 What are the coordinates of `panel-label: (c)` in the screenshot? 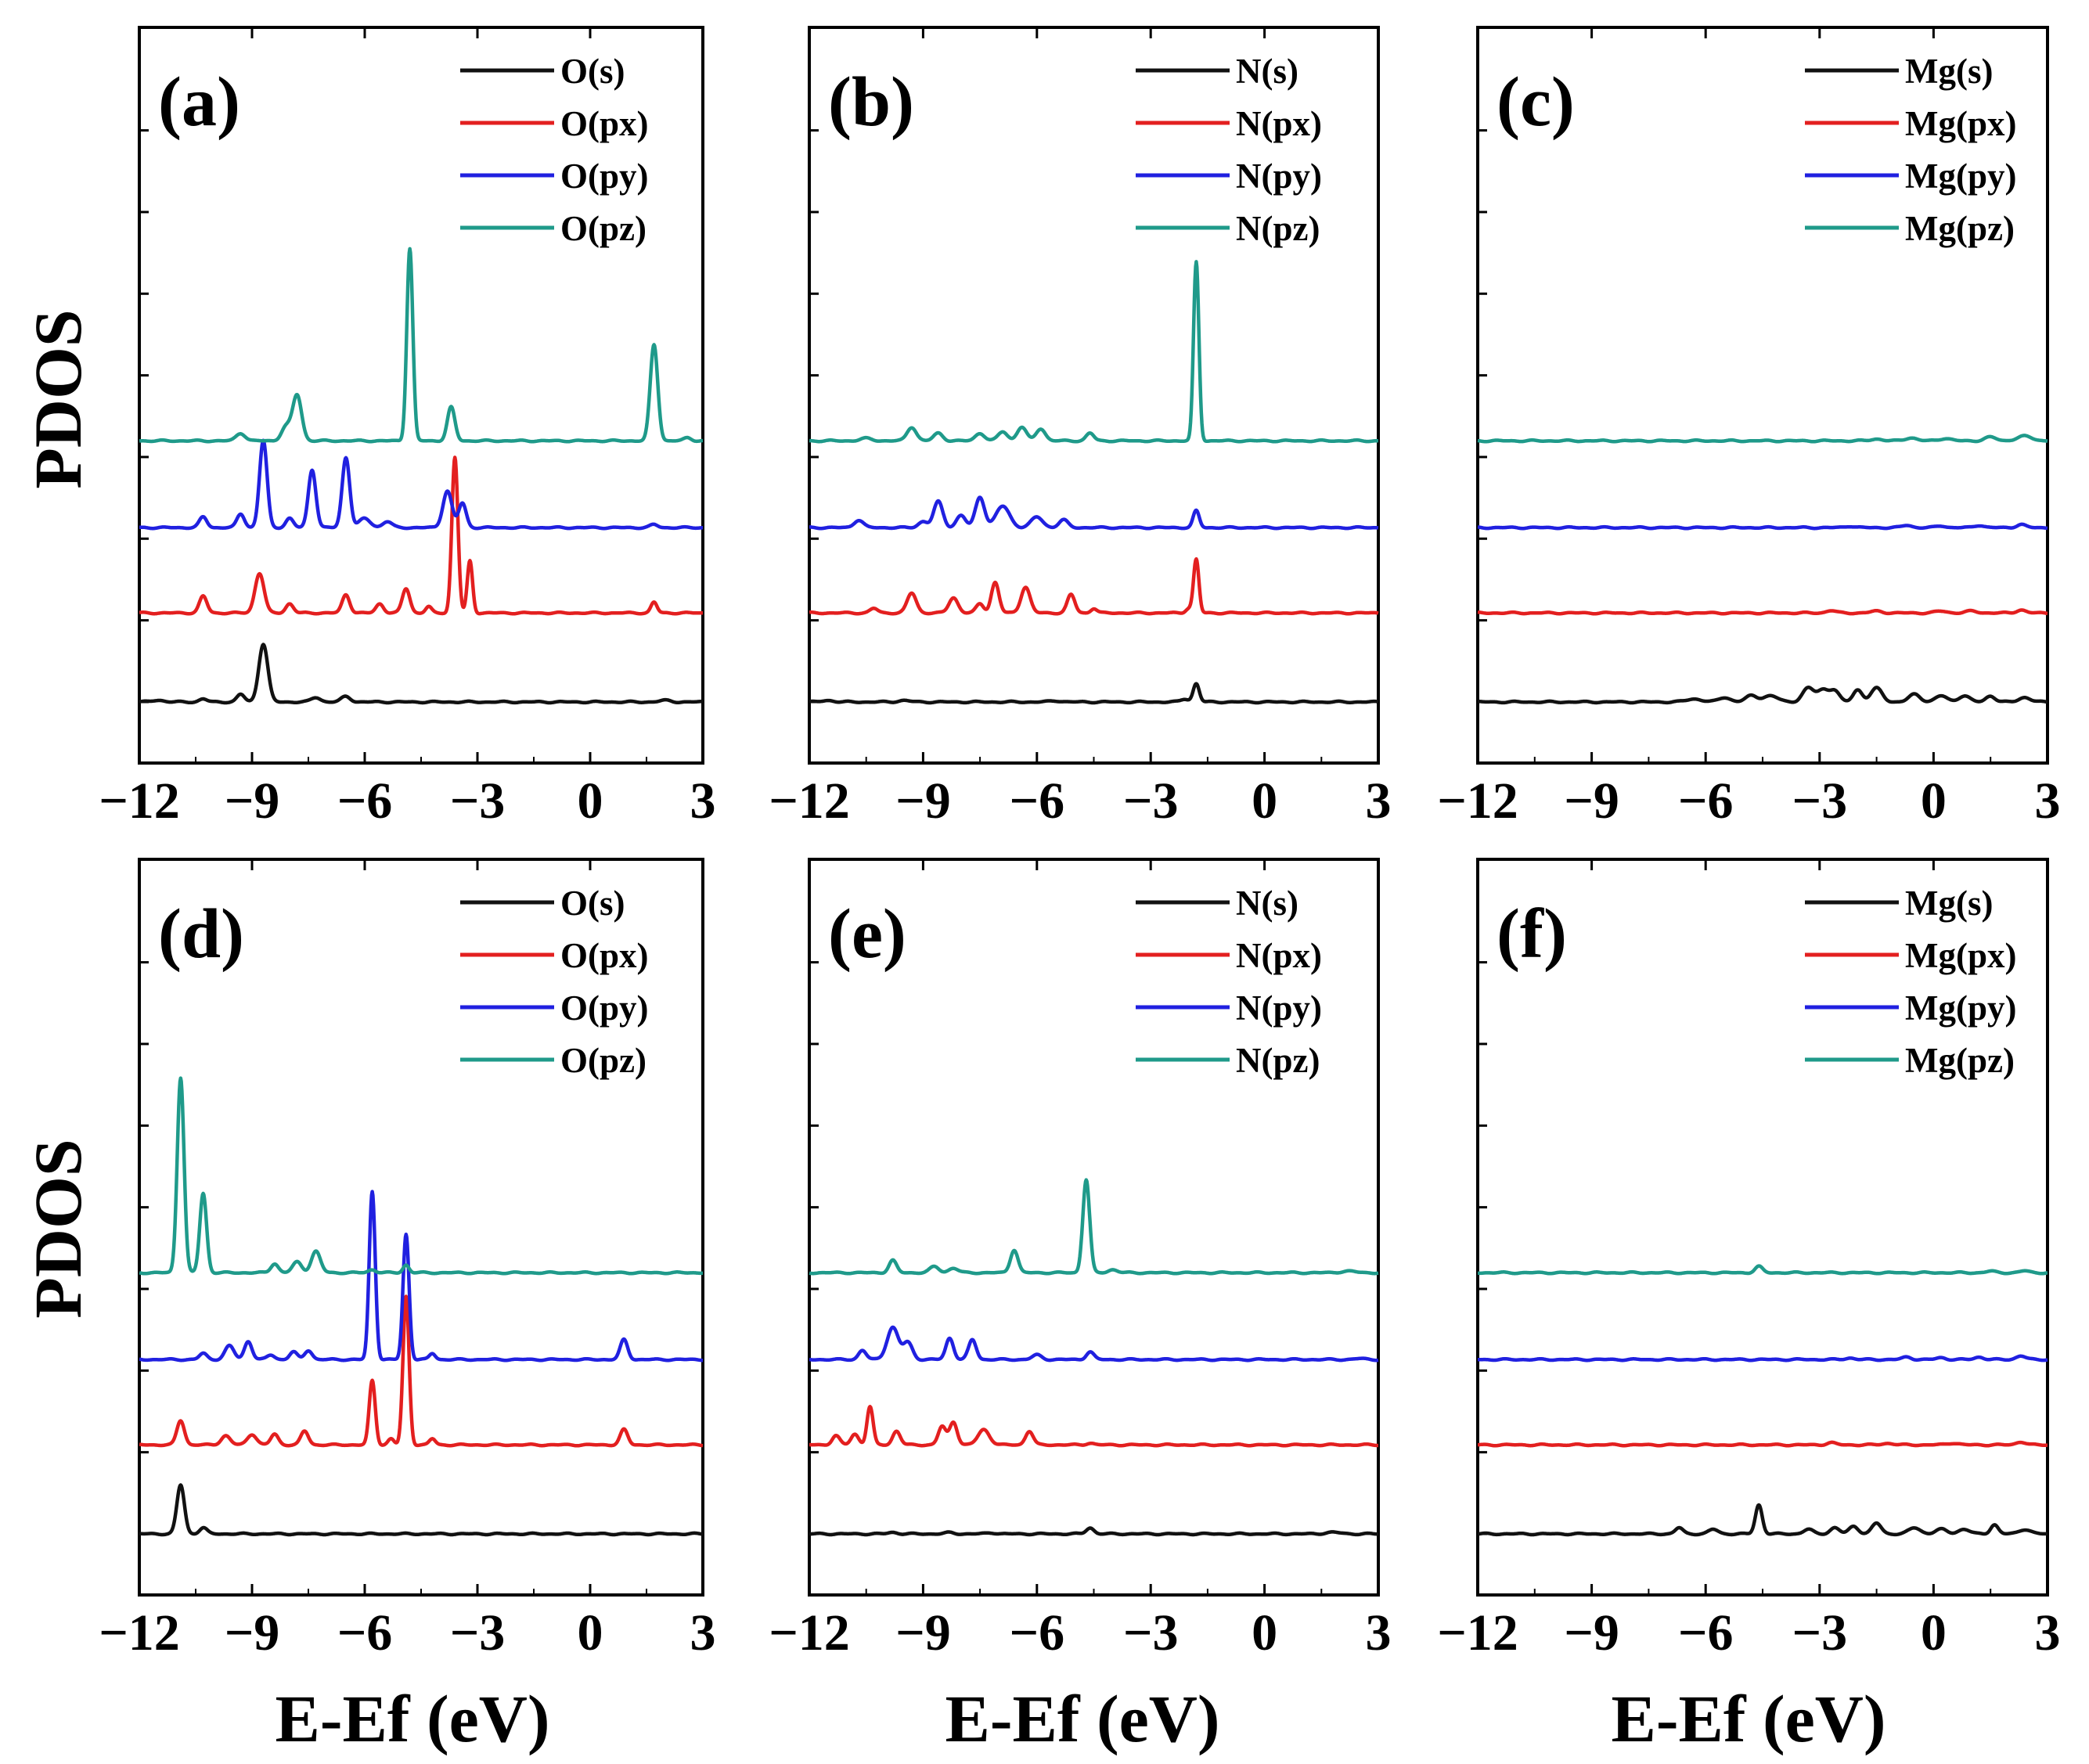 It's located at (1536, 102).